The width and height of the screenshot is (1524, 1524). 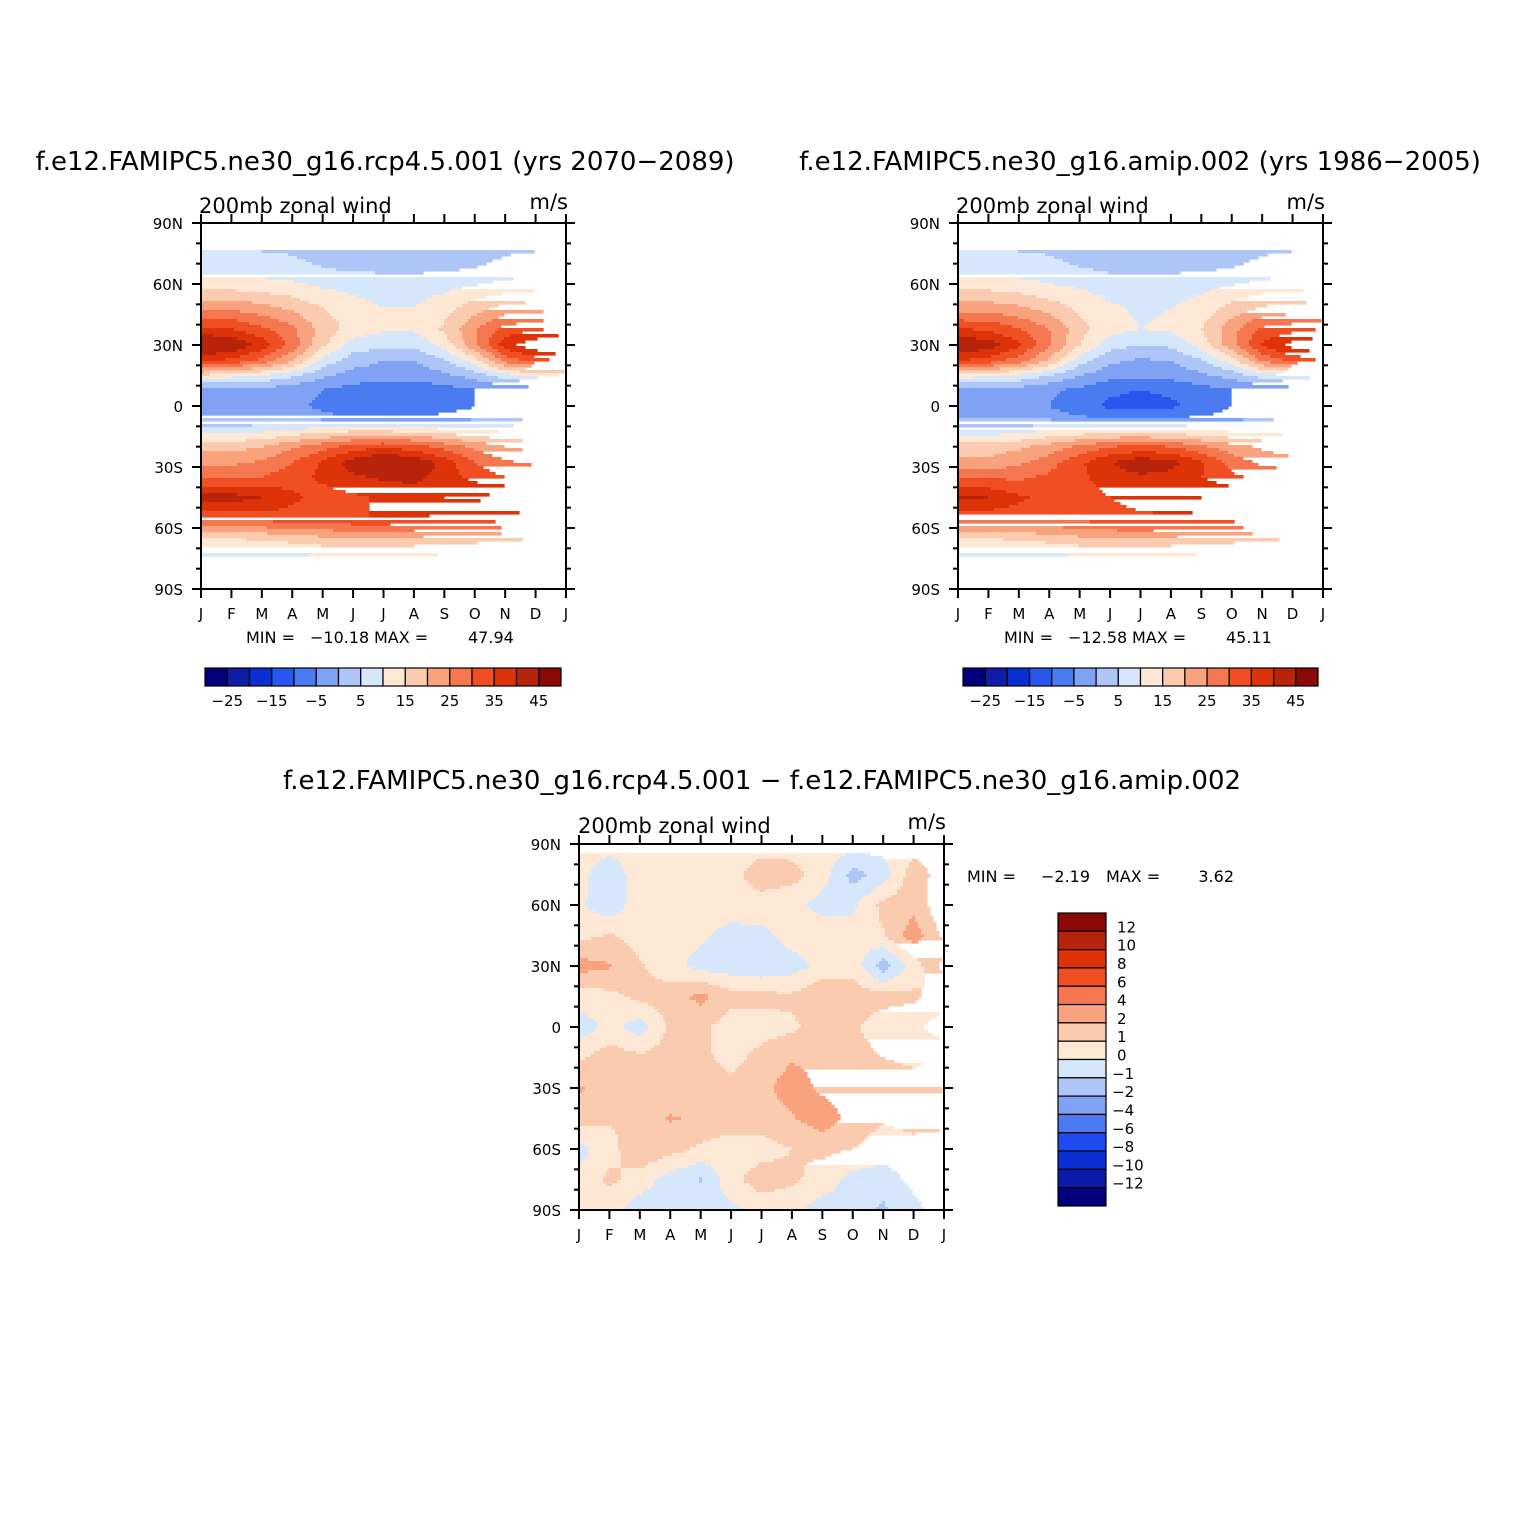 I want to click on contour-field, so click(x=1140, y=403).